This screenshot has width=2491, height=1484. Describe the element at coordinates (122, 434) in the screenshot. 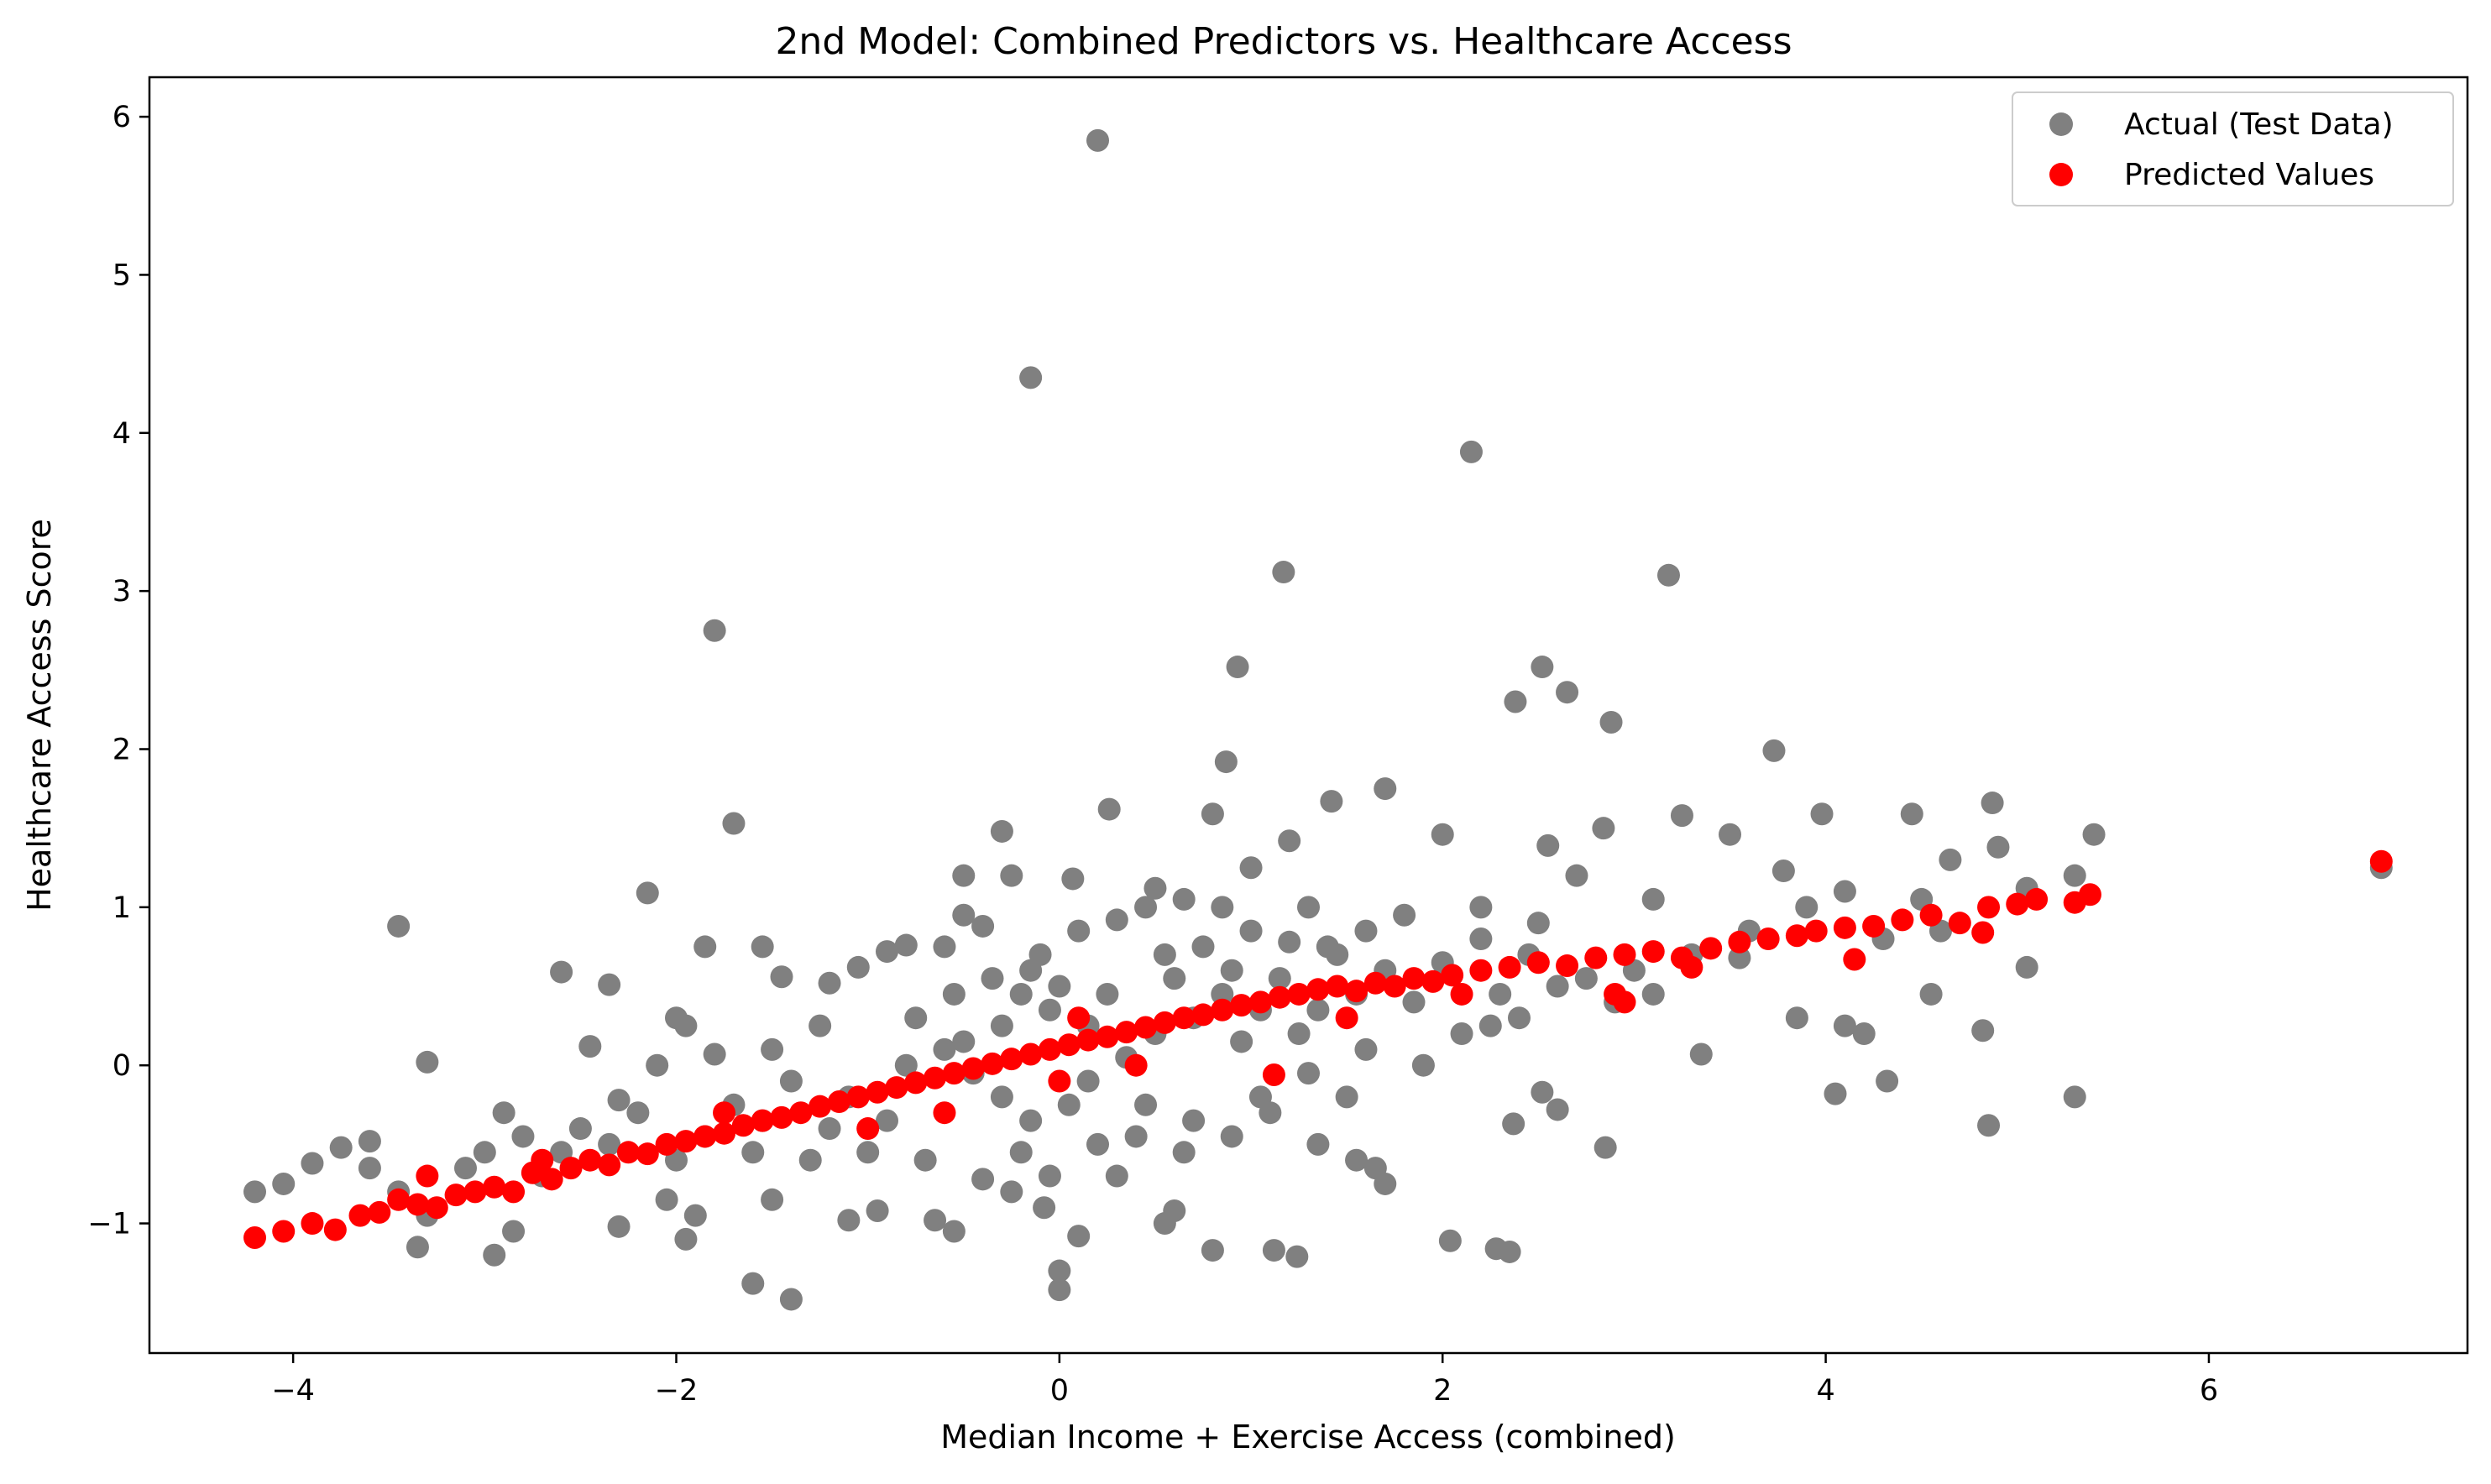

I see `y-tick-label: 4` at that location.